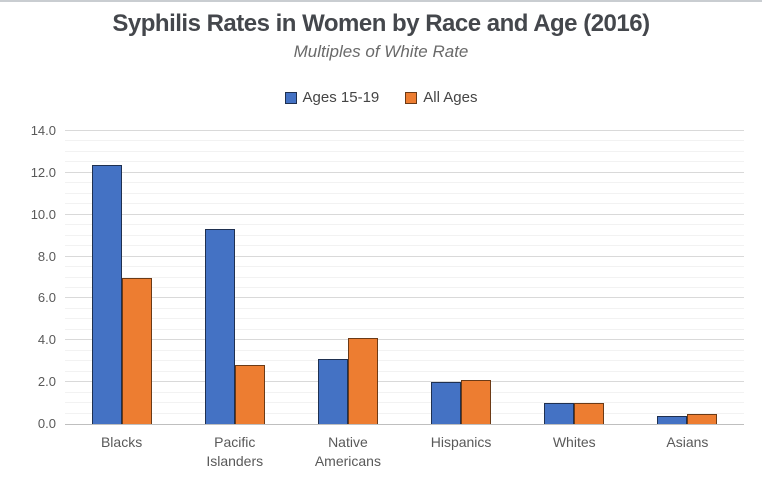 The image size is (762, 487). Describe the element at coordinates (43, 214) in the screenshot. I see `y-axis-tick-label: 10.0` at that location.